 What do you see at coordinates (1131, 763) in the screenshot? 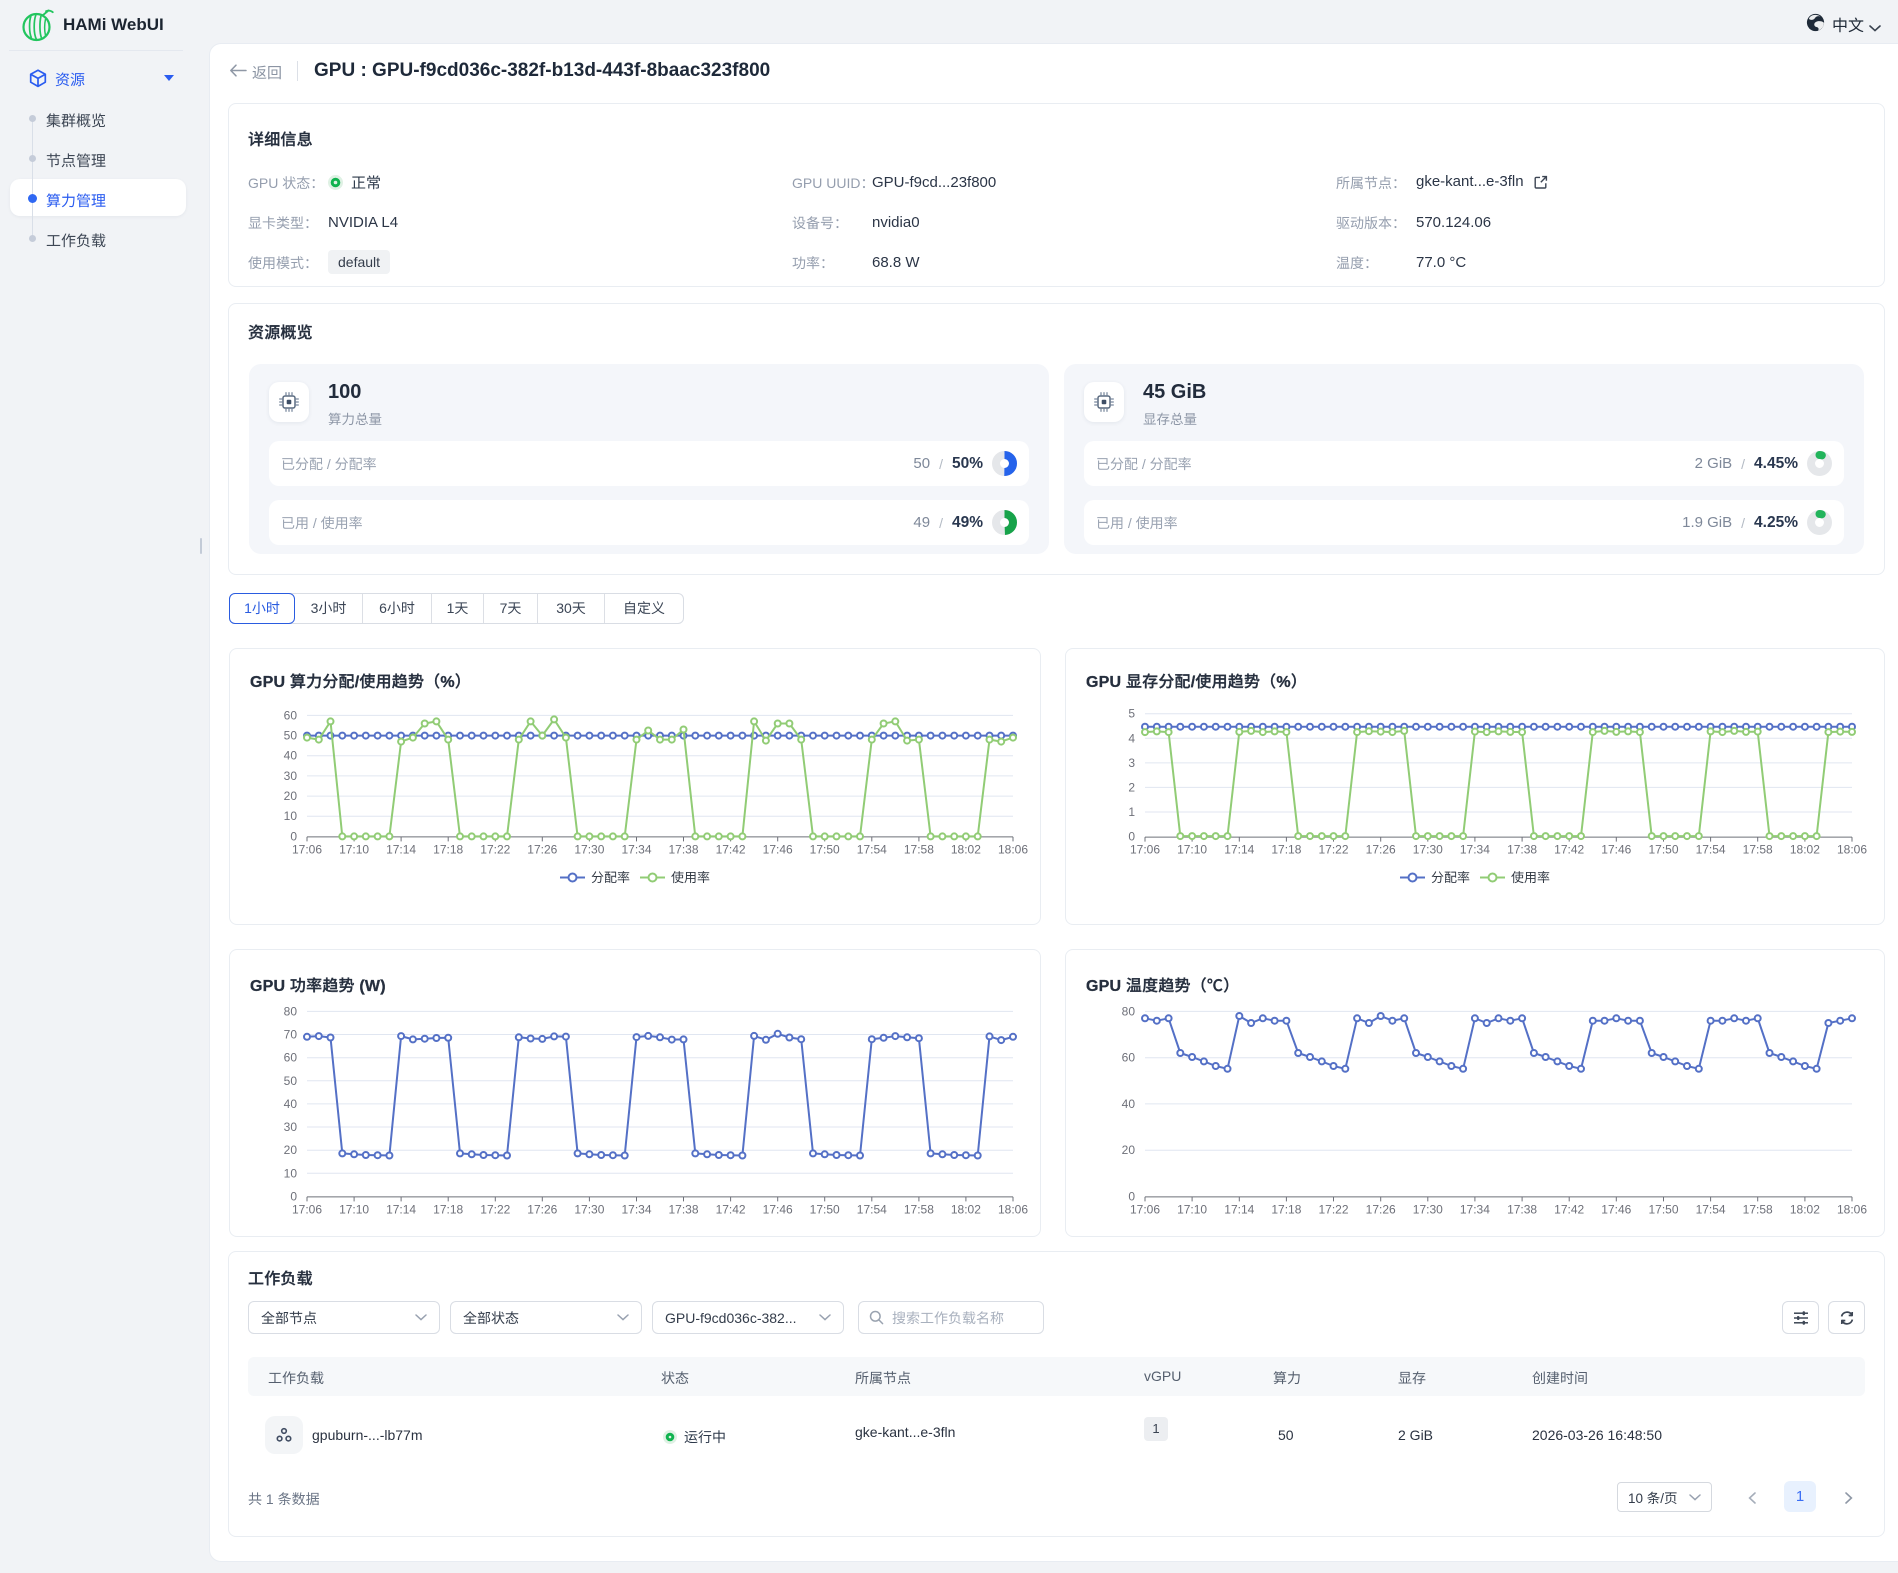
I see `svg-text: 3` at bounding box center [1131, 763].